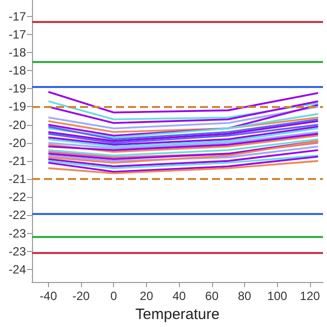 The image size is (327, 327). What do you see at coordinates (147, 296) in the screenshot?
I see `x-tick-label: 20` at bounding box center [147, 296].